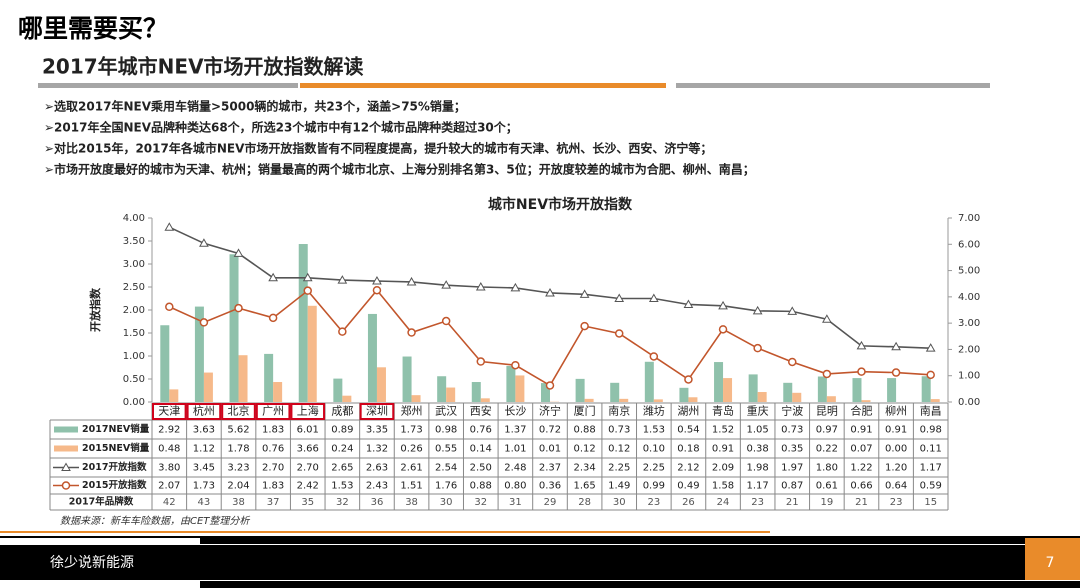  I want to click on table-cell: 2.92, so click(169, 430).